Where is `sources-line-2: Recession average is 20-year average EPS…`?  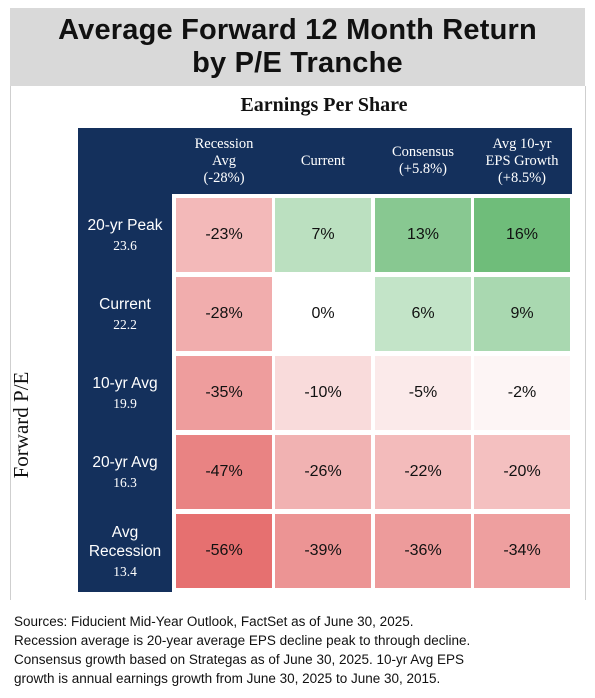 sources-line-2: Recession average is 20-year average EPS… is located at coordinates (242, 640).